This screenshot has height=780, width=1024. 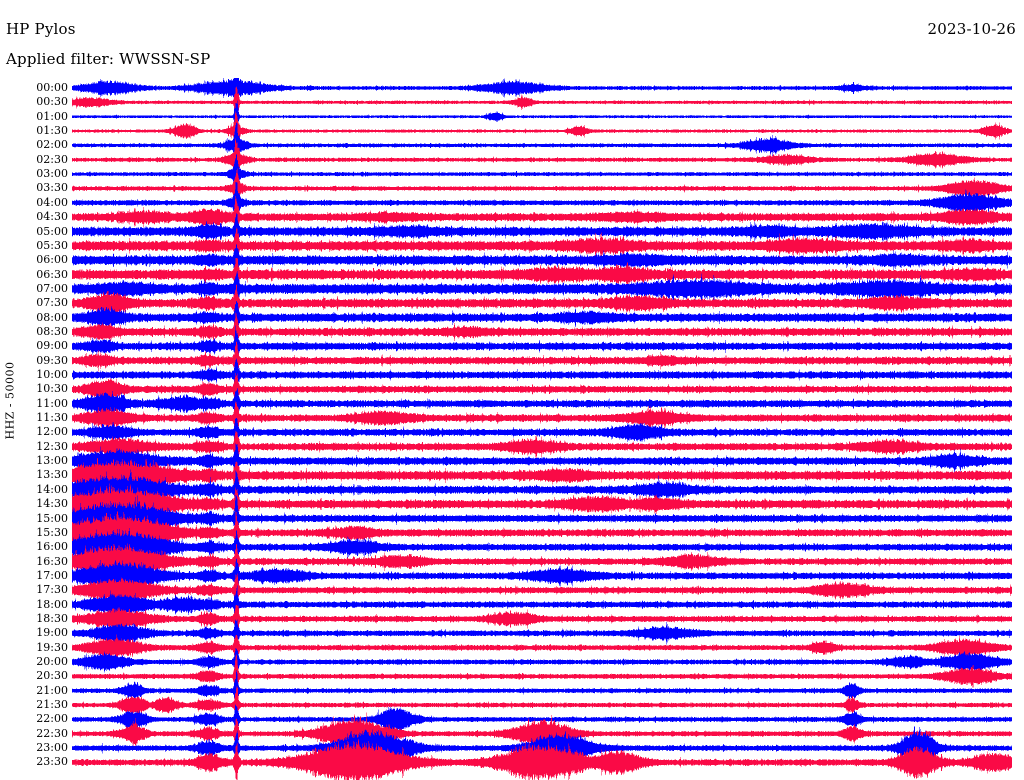 I want to click on time-tick-label: 04:00, so click(x=52, y=202).